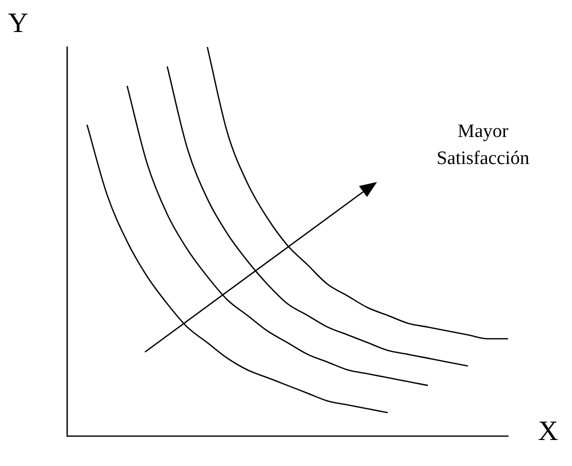  Describe the element at coordinates (18, 23) in the screenshot. I see `y-axis-title: Y` at that location.